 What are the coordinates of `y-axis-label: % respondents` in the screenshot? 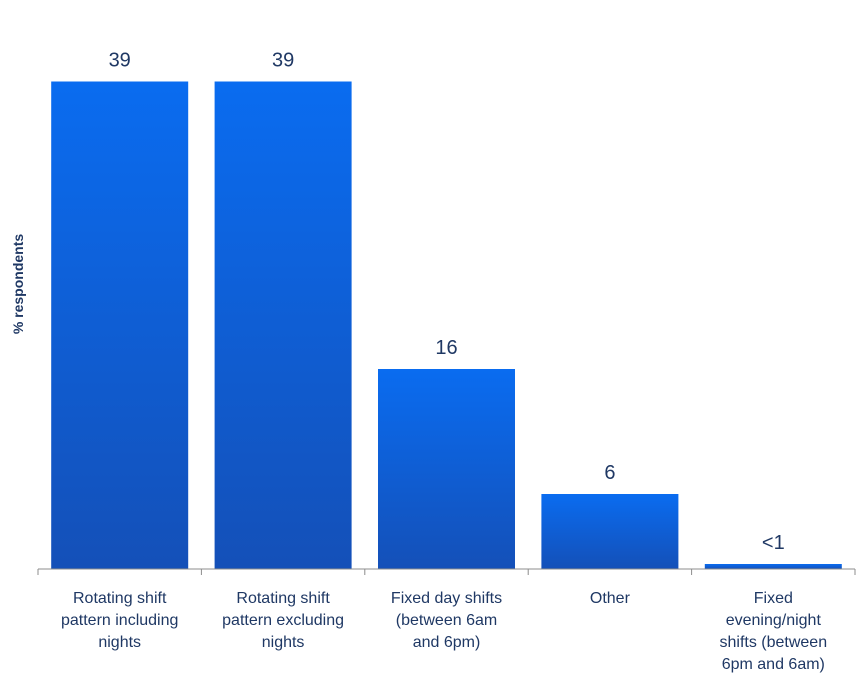 It's located at (18, 284).